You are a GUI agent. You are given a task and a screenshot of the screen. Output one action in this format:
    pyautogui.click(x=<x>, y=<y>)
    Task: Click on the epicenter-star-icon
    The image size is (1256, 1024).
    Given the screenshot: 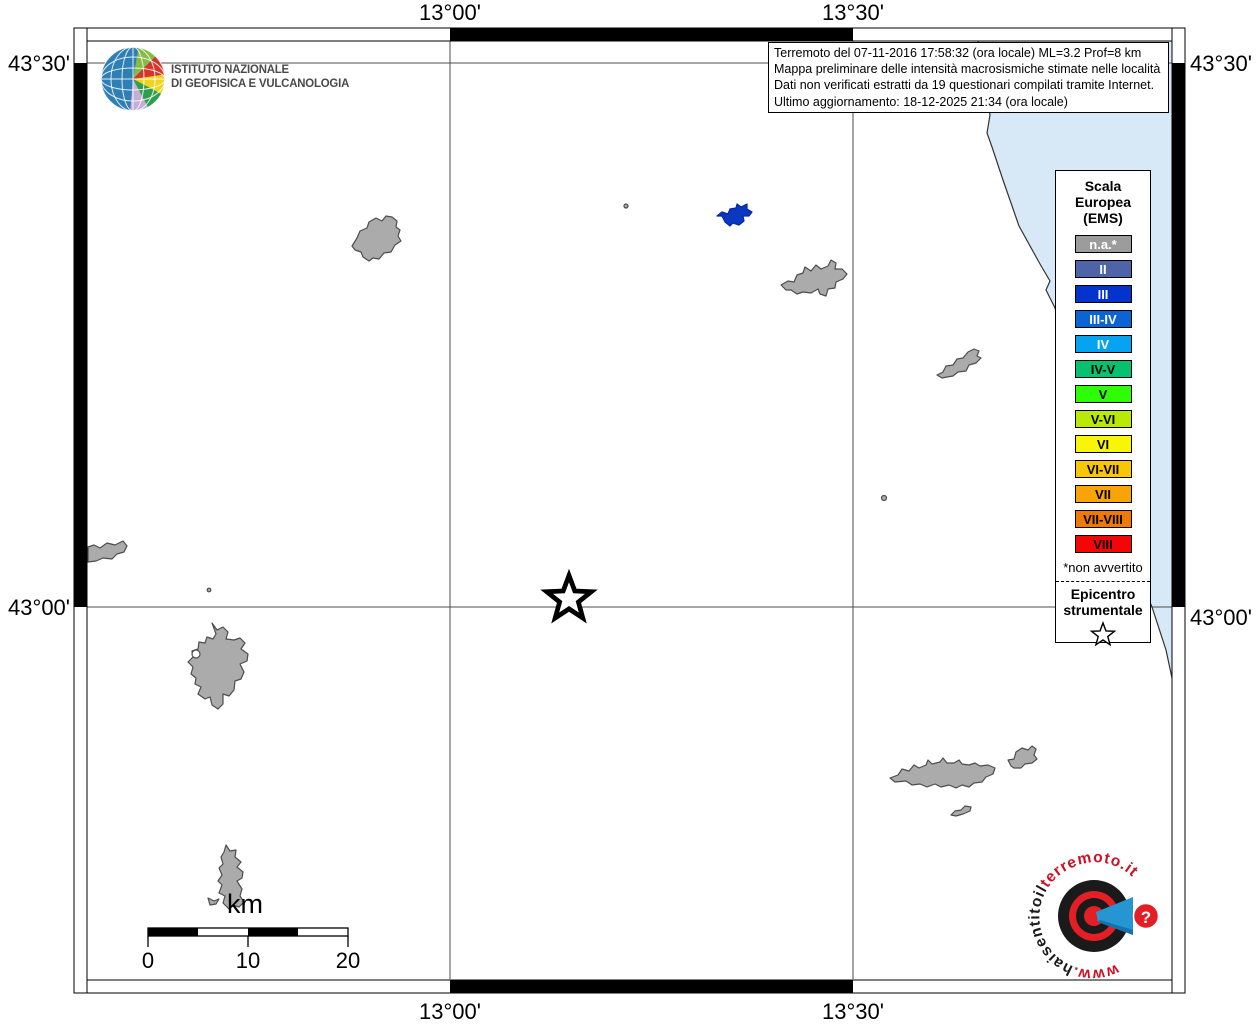 What is the action you would take?
    pyautogui.click(x=569, y=596)
    